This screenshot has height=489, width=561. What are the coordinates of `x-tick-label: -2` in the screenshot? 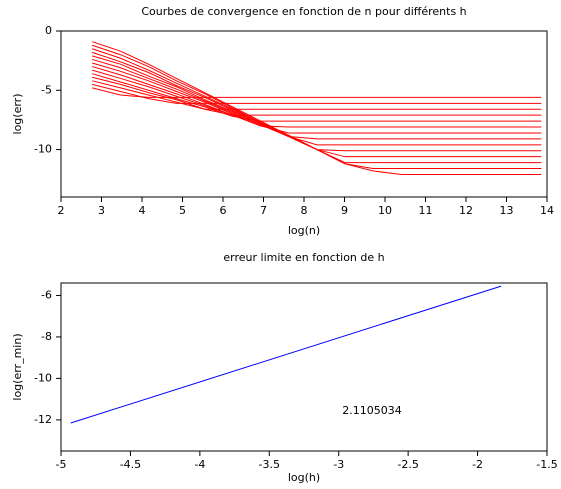 It's located at (477, 464).